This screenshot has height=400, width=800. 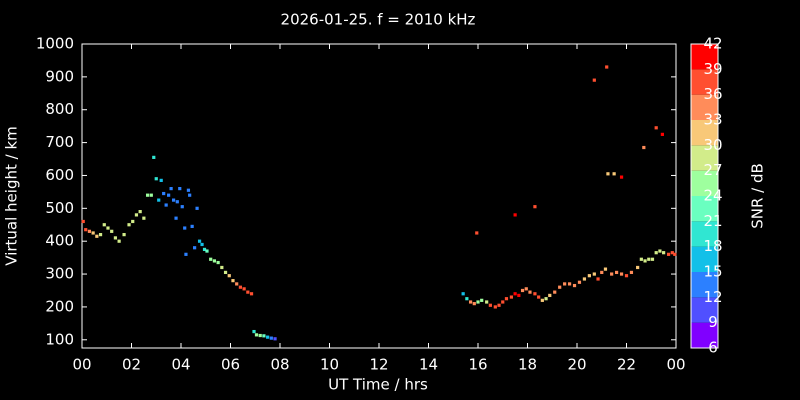 I want to click on x-tick-label: 16, so click(x=477, y=365).